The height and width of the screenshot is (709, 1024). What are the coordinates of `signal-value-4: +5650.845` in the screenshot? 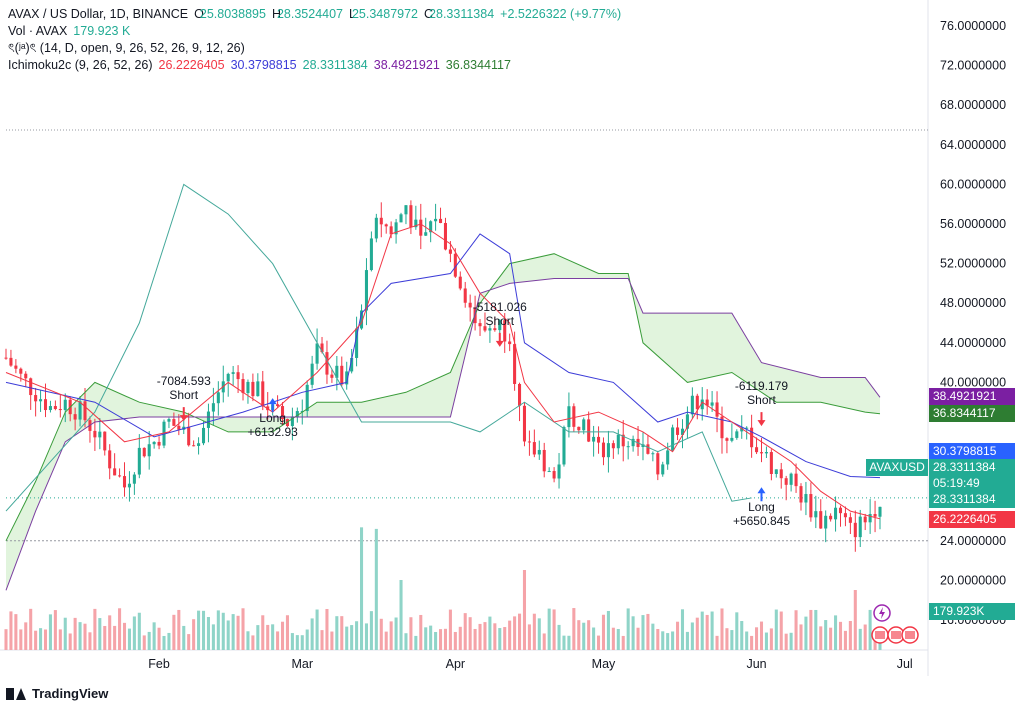 It's located at (761, 521).